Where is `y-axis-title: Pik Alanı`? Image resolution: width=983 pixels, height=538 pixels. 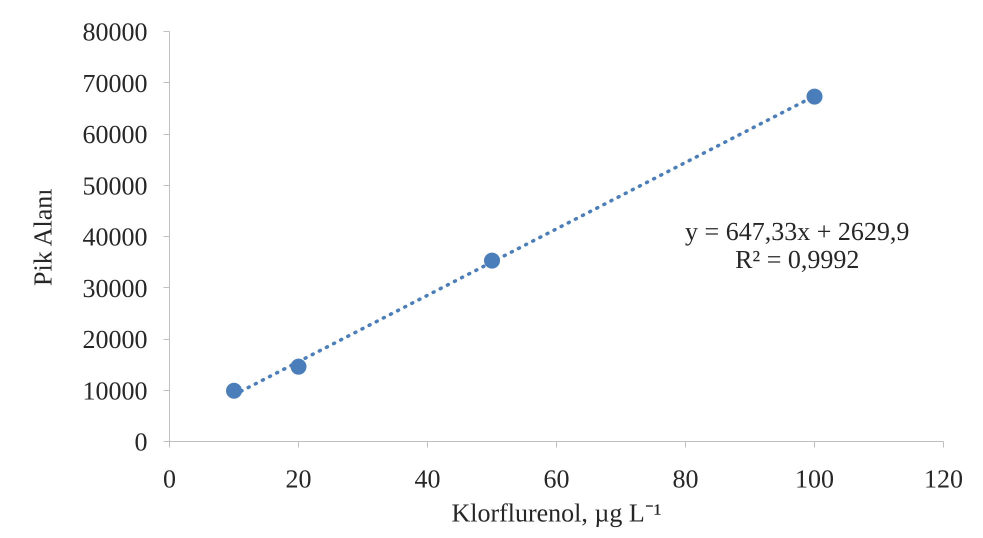
y-axis-title: Pik Alanı is located at coordinates (43, 237).